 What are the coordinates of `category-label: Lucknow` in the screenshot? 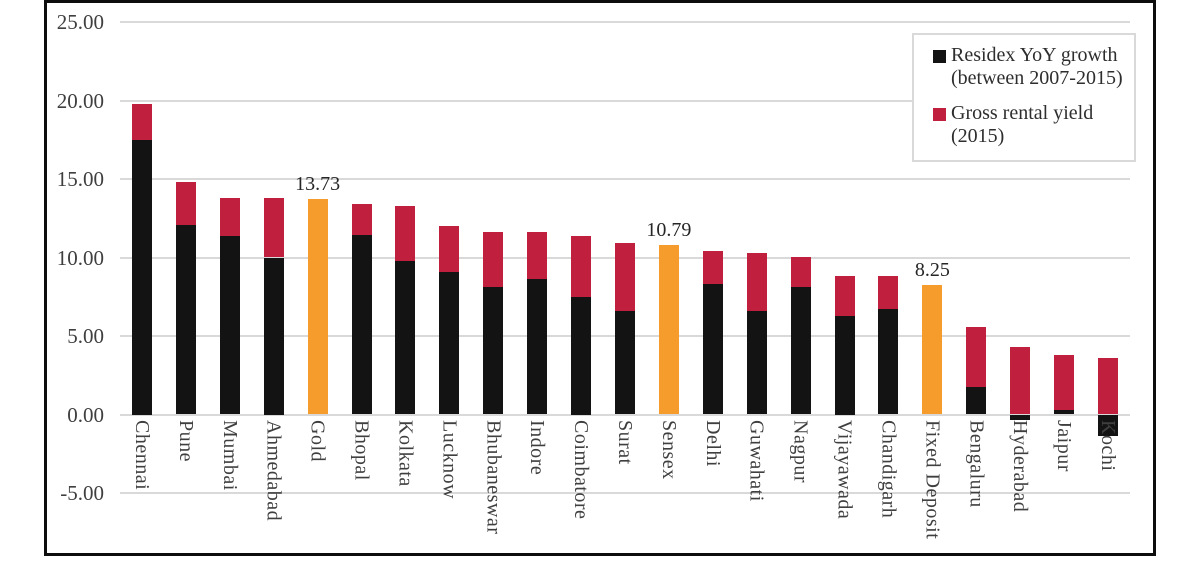 It's located at (449, 459).